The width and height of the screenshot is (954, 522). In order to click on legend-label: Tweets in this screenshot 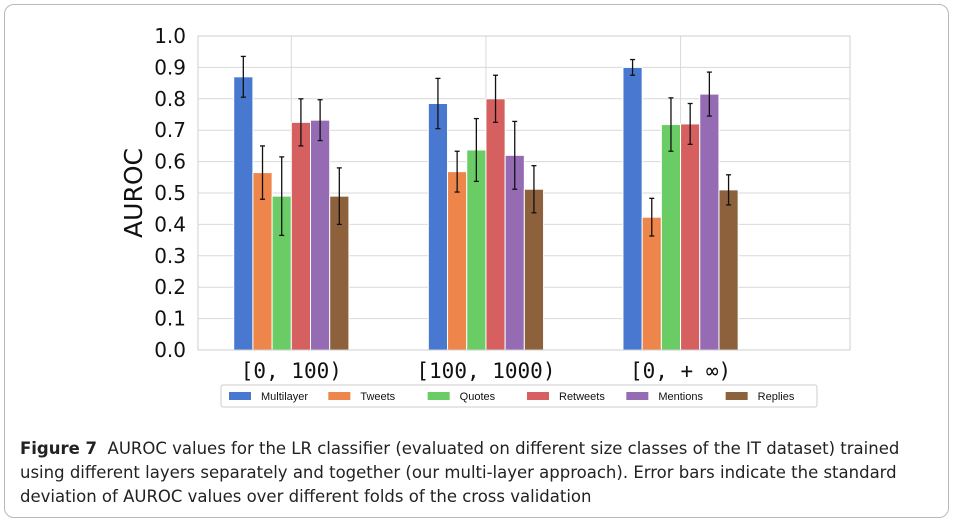, I will do `click(377, 397)`.